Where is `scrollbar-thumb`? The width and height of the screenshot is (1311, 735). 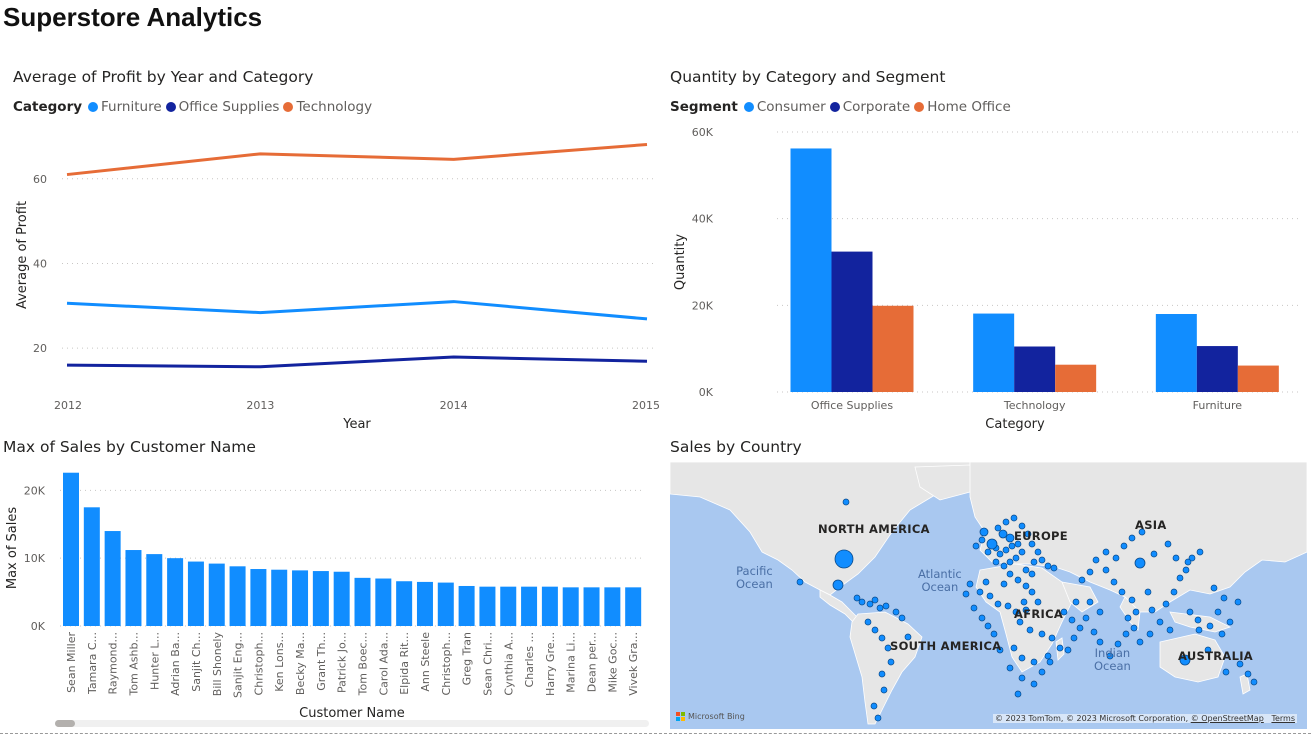
scrollbar-thumb is located at coordinates (65, 723).